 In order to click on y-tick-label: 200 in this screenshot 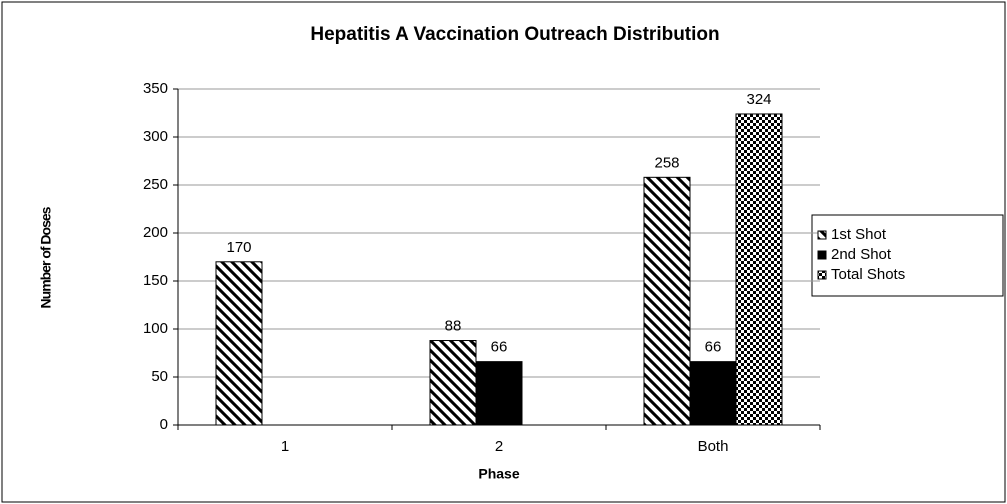, I will do `click(155, 232)`.